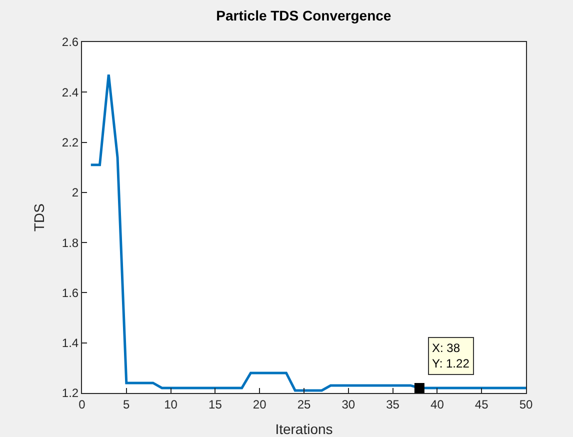  Describe the element at coordinates (304, 404) in the screenshot. I see `x-tick-label: 25` at that location.